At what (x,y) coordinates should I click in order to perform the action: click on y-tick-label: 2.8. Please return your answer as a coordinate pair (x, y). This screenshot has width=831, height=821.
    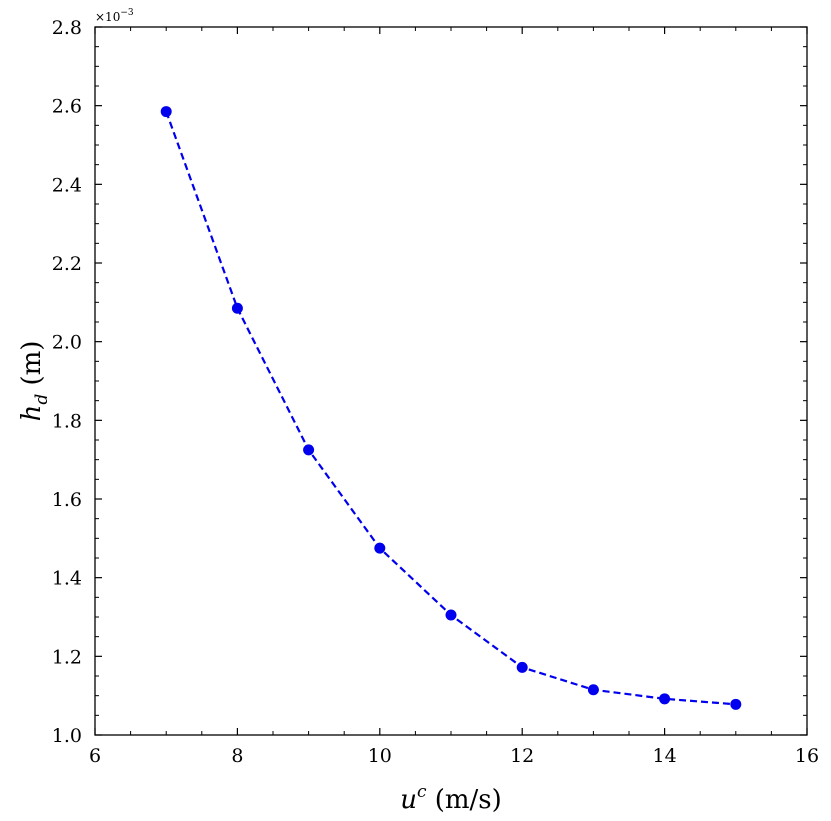
    Looking at the image, I should click on (67, 28).